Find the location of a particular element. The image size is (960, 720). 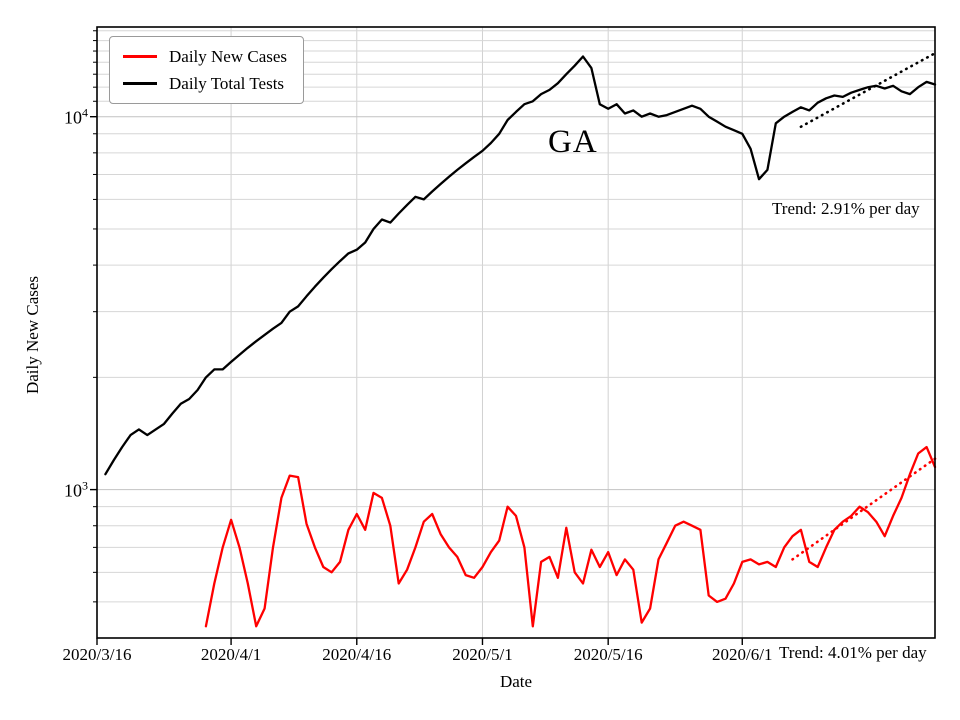

trend-tests-annotation: Trend: 2.91% per day is located at coordinates (846, 208).